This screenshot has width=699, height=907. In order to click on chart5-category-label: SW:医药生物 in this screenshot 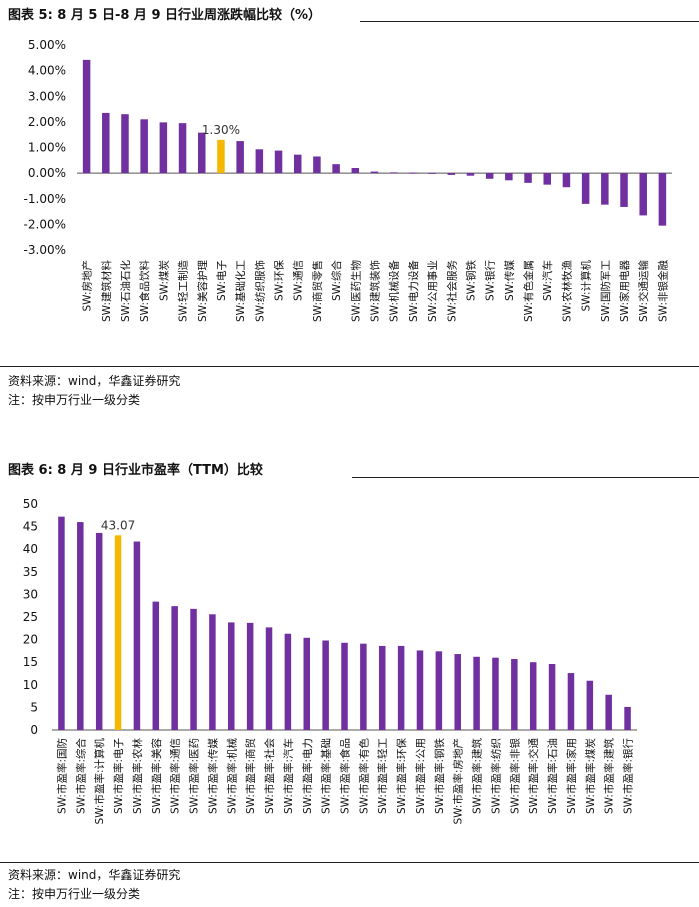, I will do `click(355, 291)`.